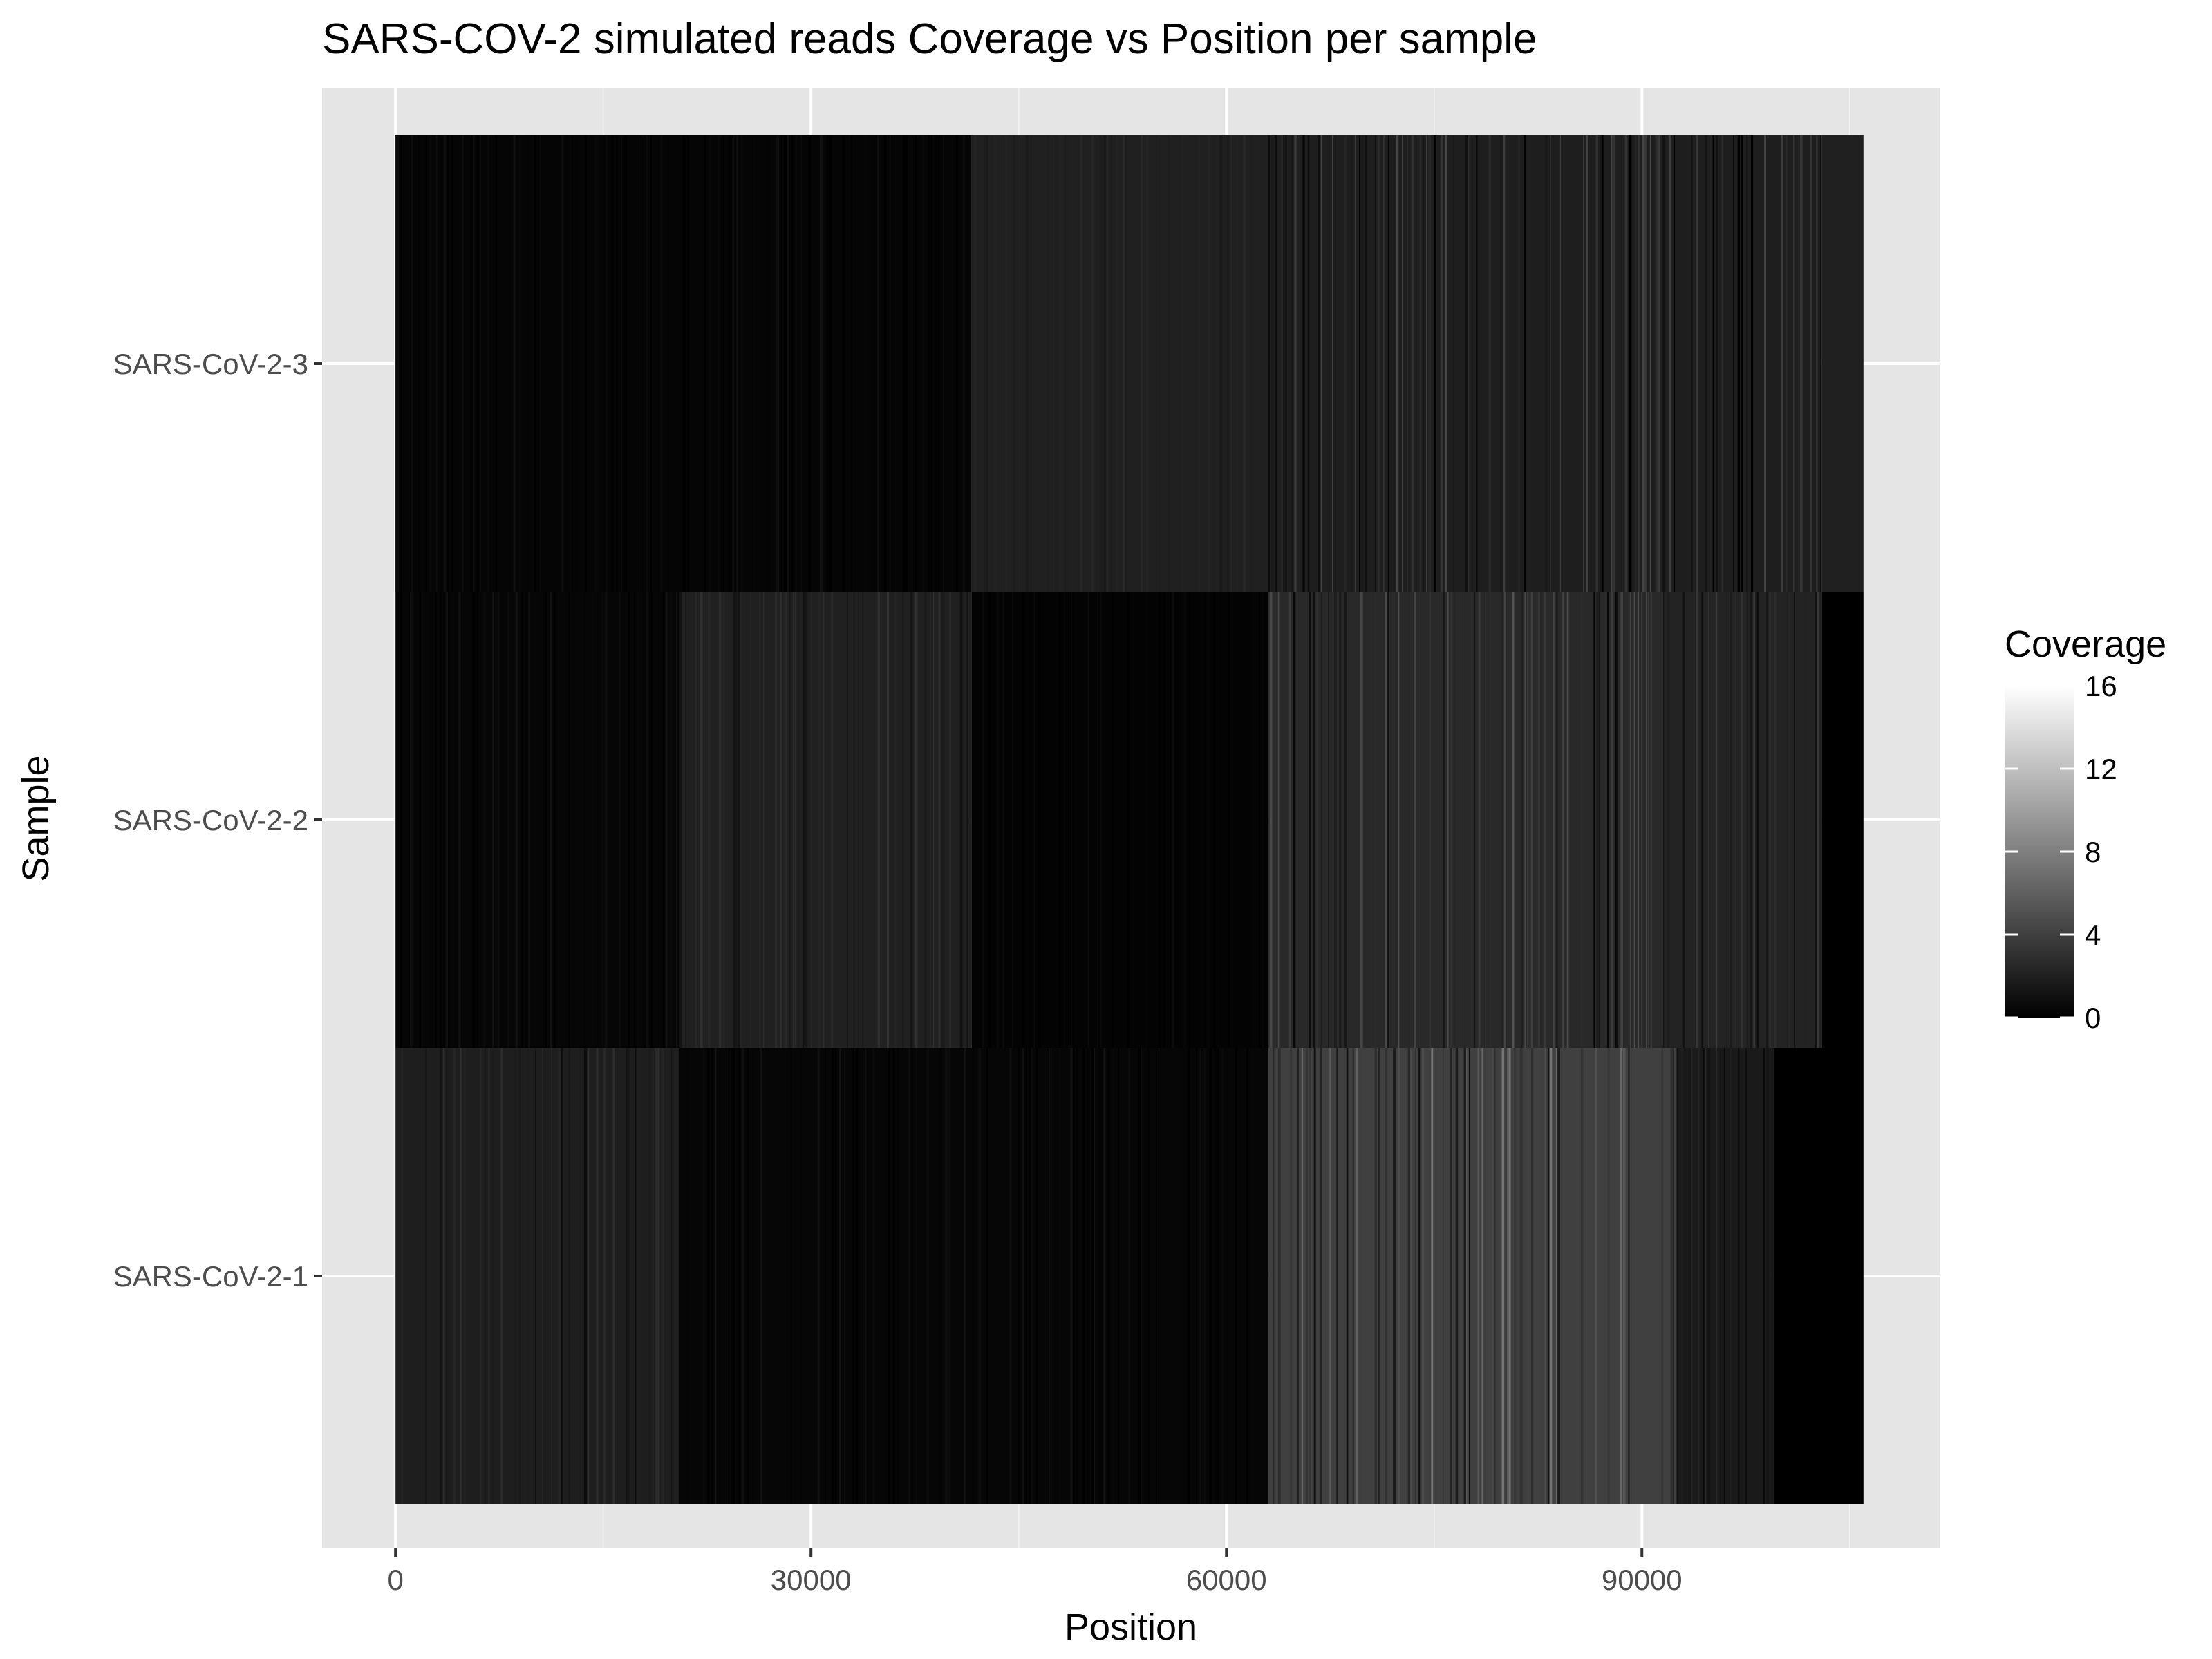 Image resolution: width=2212 pixels, height=1659 pixels. Describe the element at coordinates (218, 821) in the screenshot. I see `y-axis: SARS-CoV-2-1 SARS-CoV-2-2 SARS-CoV-2-3` at that location.